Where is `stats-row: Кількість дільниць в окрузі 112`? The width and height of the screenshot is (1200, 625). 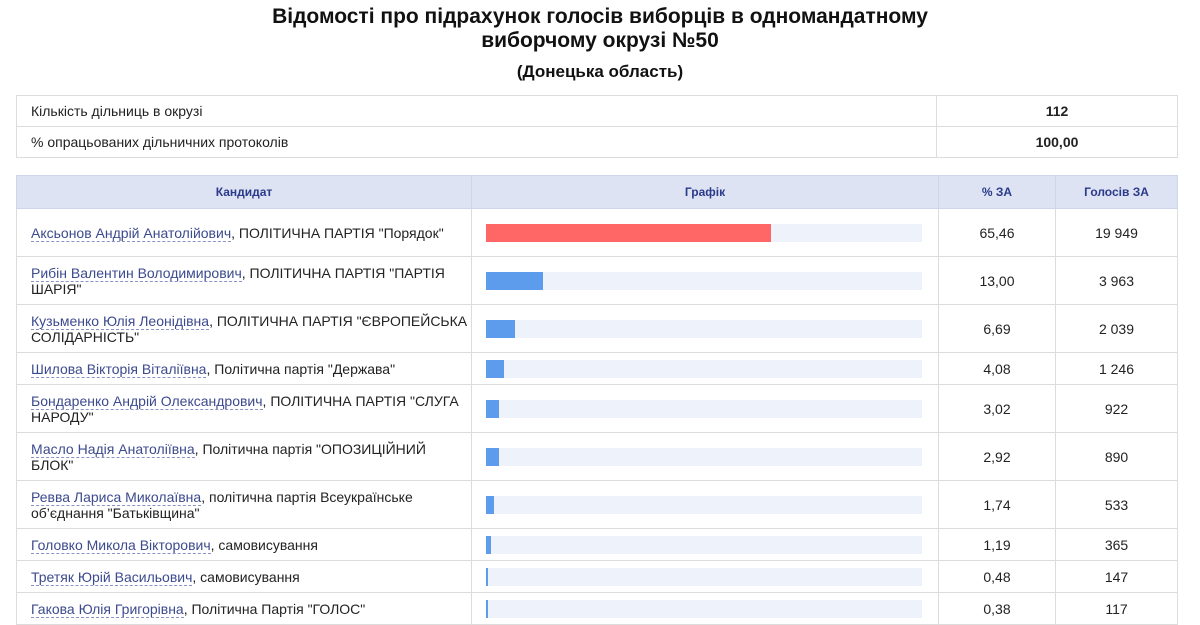
stats-row: Кількість дільниць в окрузі 112 is located at coordinates (597, 111).